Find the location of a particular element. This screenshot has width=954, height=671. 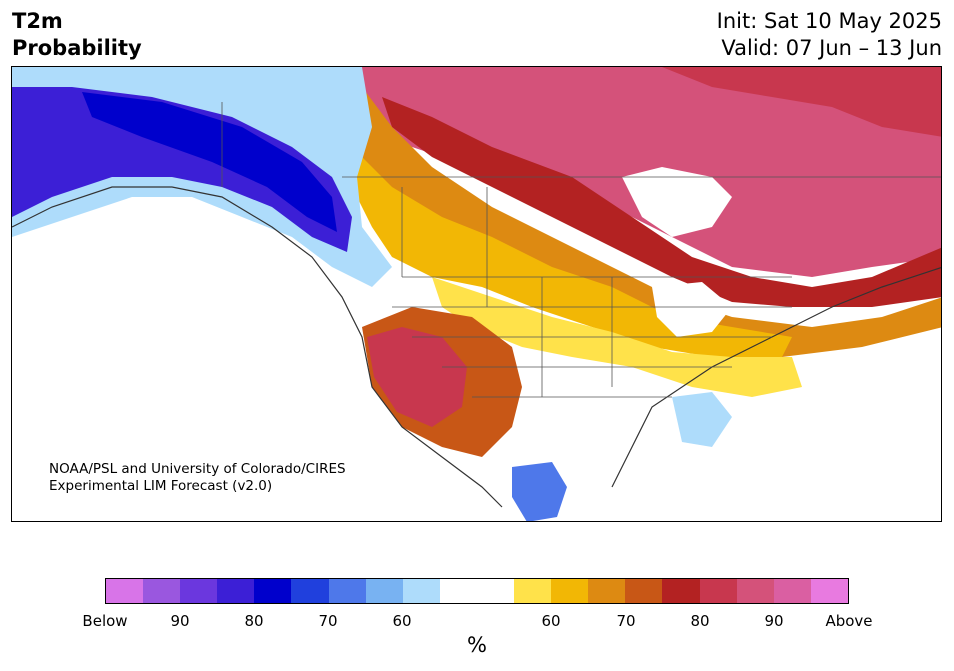

title-type: Probability is located at coordinates (77, 48).